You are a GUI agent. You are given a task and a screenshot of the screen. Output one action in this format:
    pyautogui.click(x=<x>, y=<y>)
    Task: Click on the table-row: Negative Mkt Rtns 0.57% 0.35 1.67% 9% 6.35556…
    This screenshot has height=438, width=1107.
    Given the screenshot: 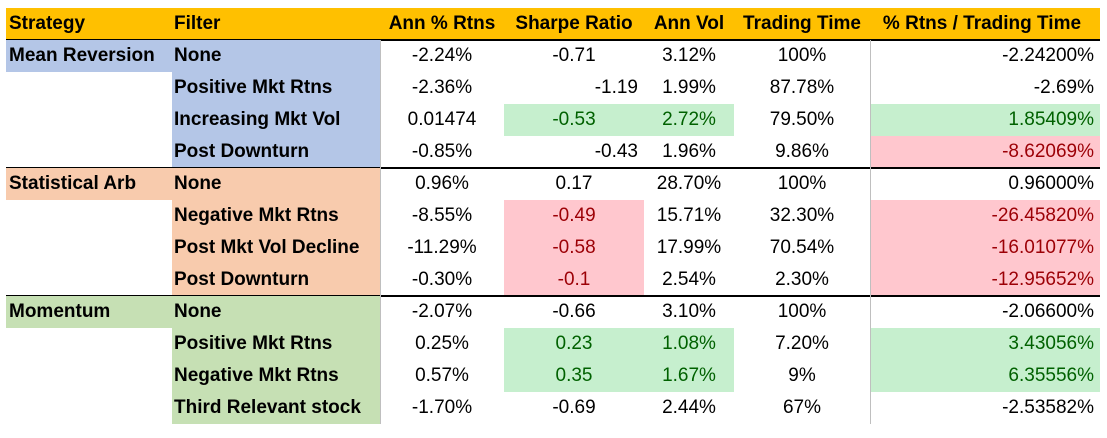 What is the action you would take?
    pyautogui.click(x=553, y=376)
    